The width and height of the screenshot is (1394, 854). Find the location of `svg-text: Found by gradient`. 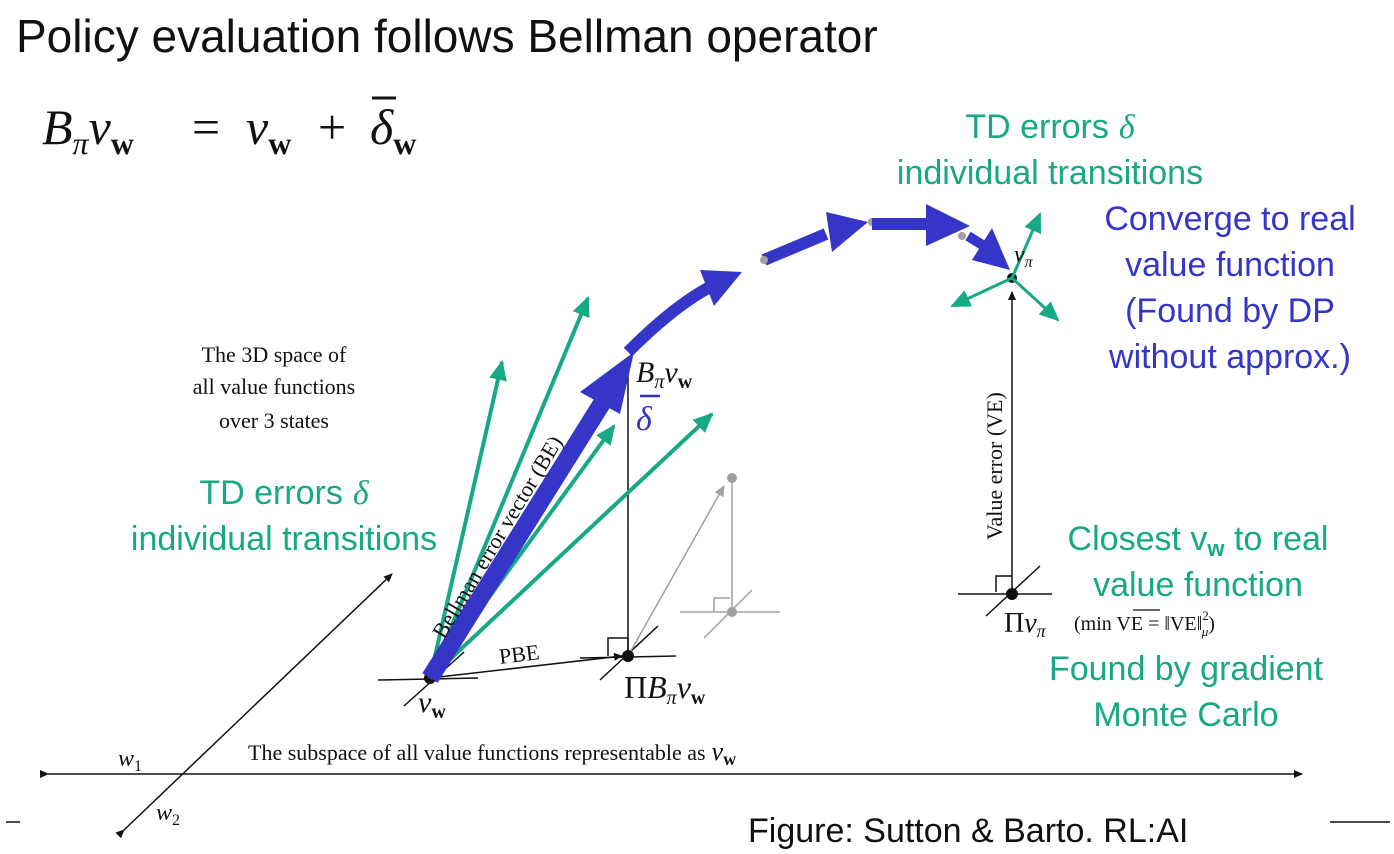

svg-text: Found by gradient is located at coordinates (1186, 669).